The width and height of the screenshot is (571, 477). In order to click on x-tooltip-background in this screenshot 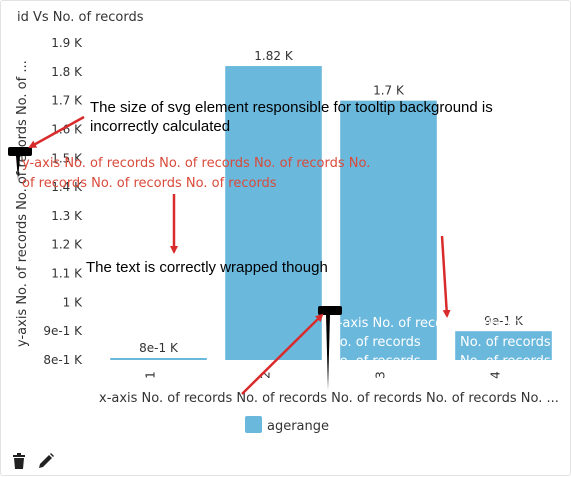, I will do `click(330, 348)`.